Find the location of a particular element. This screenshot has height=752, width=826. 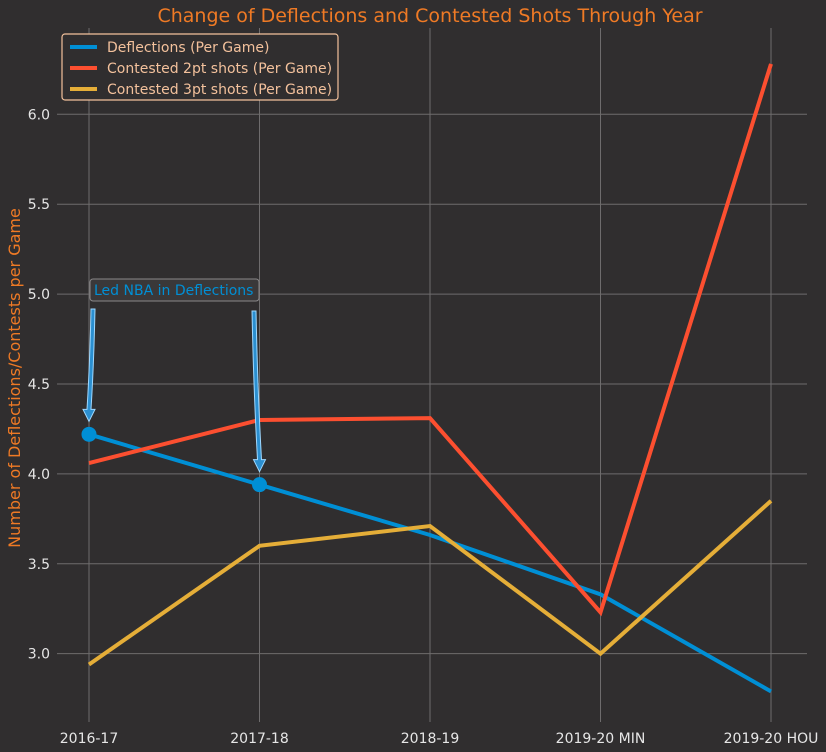

annotation-box is located at coordinates (174, 290).